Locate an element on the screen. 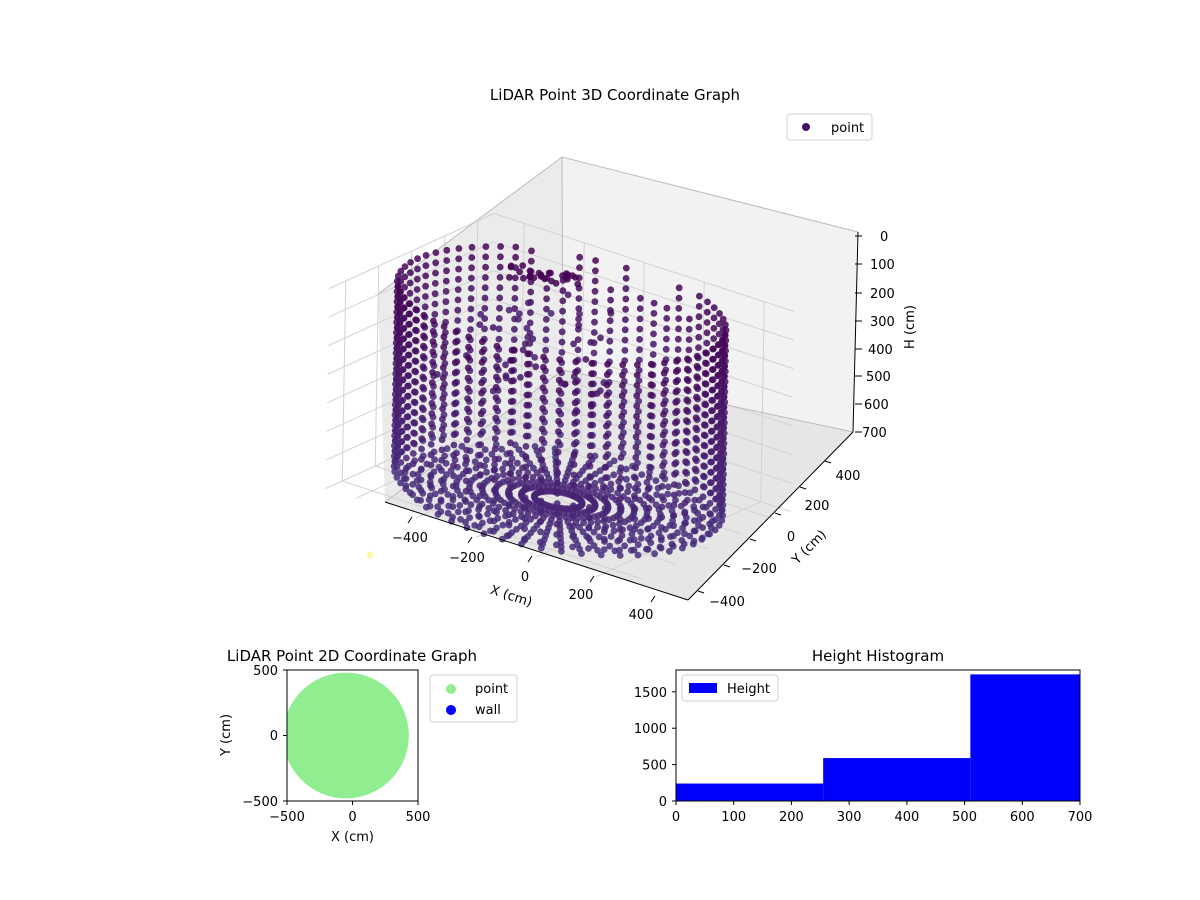  x-tick-label-3d: 0 is located at coordinates (525, 577).